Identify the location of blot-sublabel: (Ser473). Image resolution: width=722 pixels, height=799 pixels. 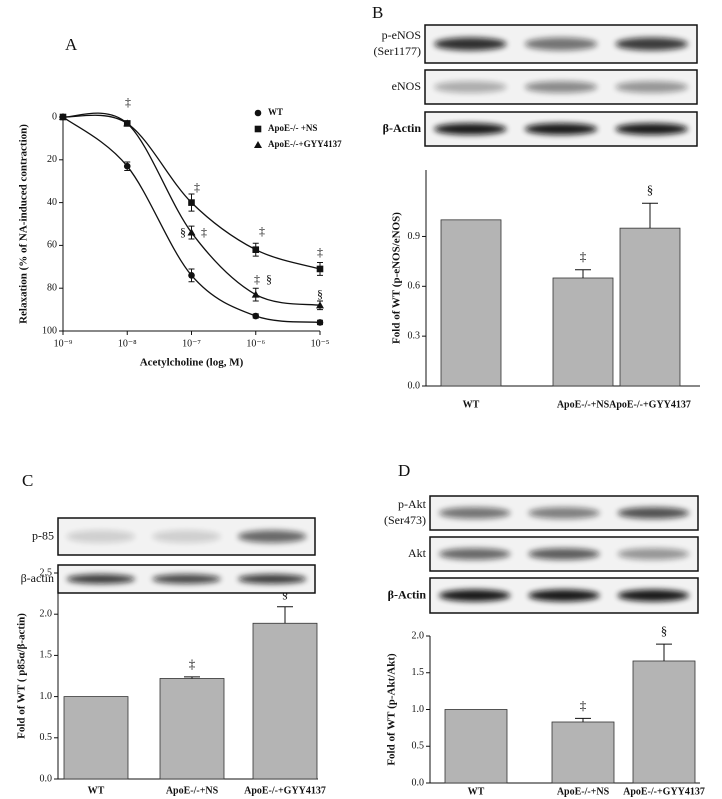
(405, 520).